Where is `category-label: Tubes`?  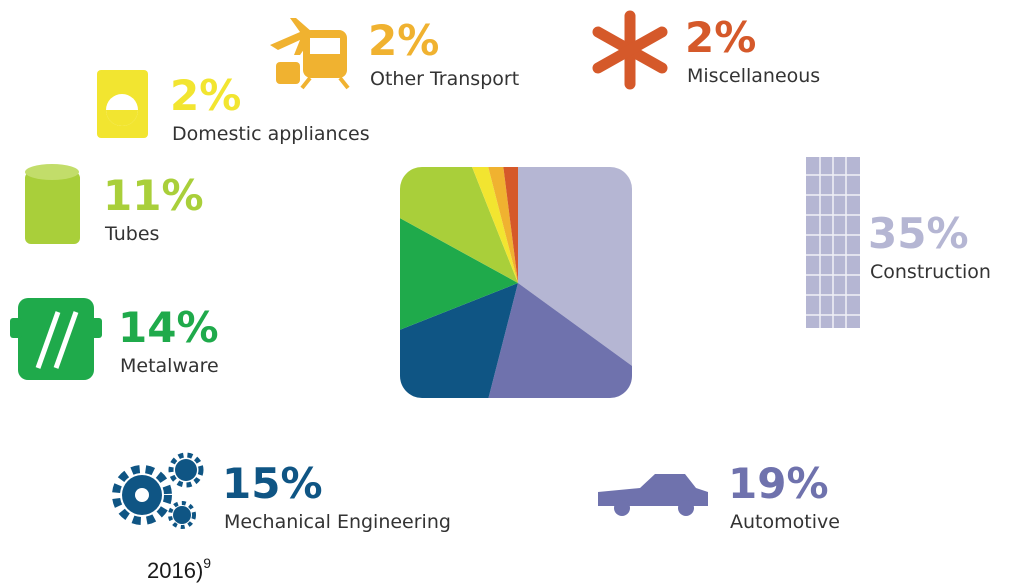
category-label: Tubes is located at coordinates (131, 234).